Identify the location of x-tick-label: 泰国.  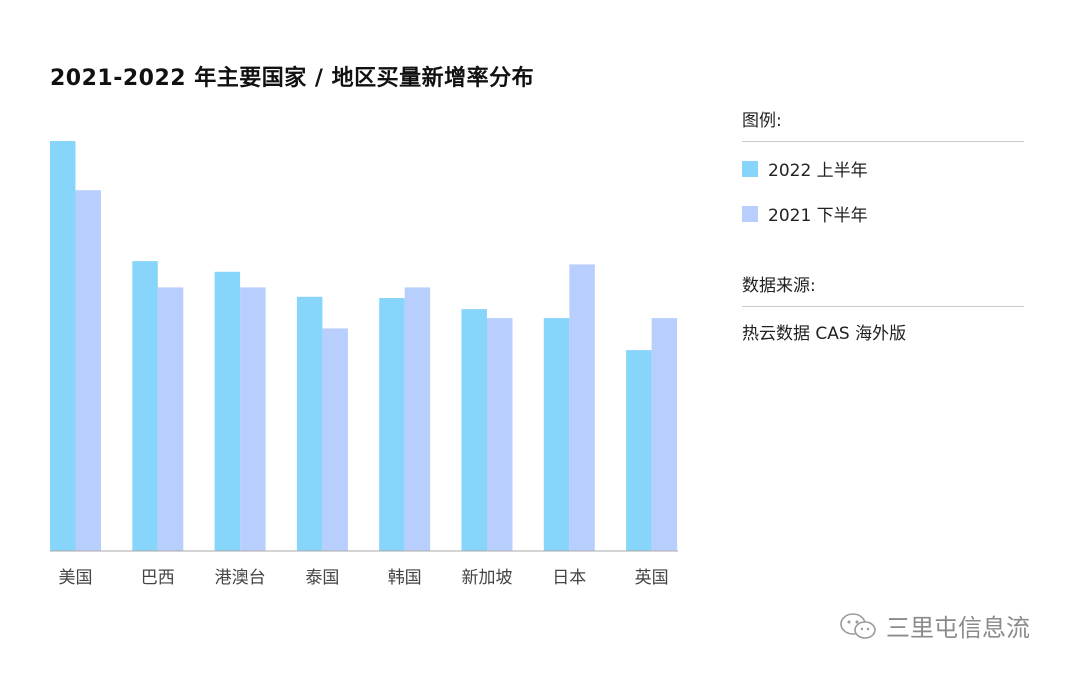
(322, 578).